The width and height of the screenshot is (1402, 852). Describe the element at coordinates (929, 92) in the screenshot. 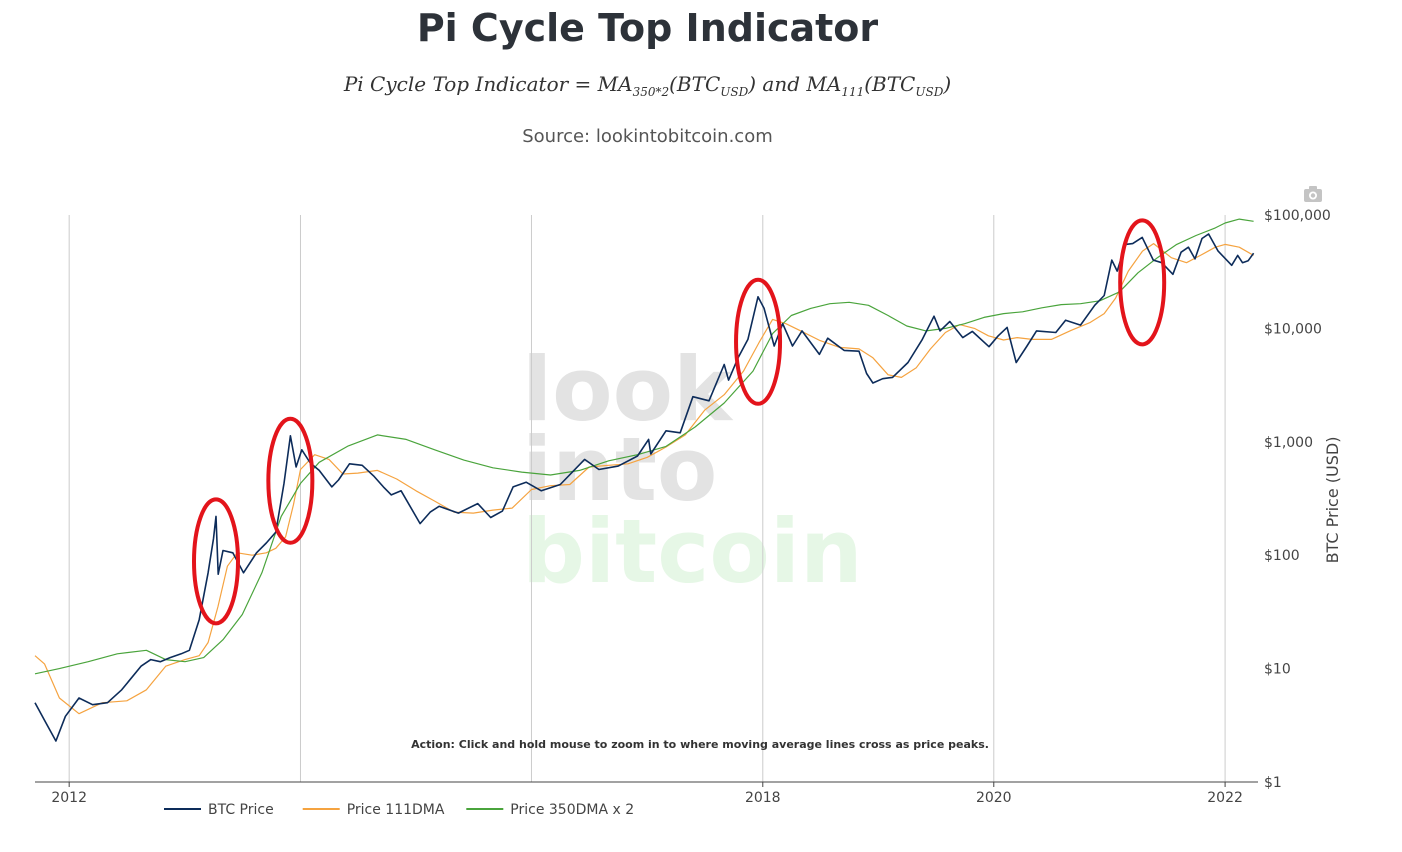

I see `formula-usd-b: USD` at that location.